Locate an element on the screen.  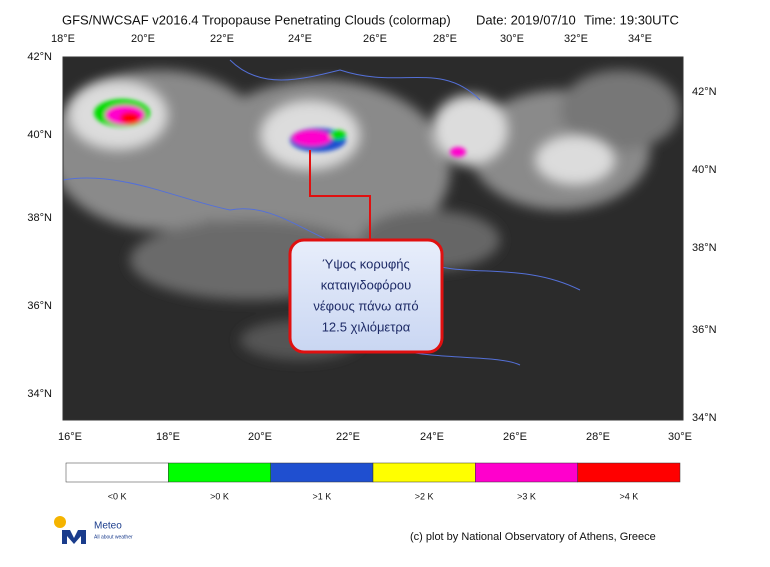
callout-line: νέφους πάνω από is located at coordinates (365, 305).